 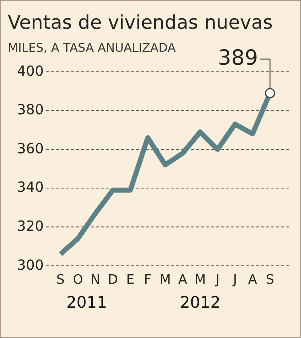 What do you see at coordinates (130, 280) in the screenshot?
I see `x-tick-label: E` at bounding box center [130, 280].